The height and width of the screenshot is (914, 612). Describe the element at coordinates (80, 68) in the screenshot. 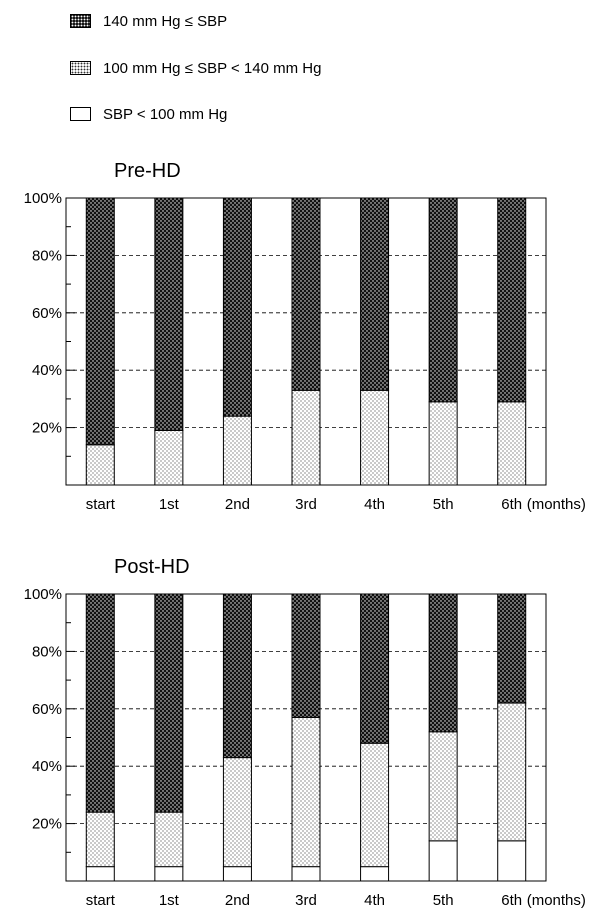

I see `legend-swatch-mid` at that location.